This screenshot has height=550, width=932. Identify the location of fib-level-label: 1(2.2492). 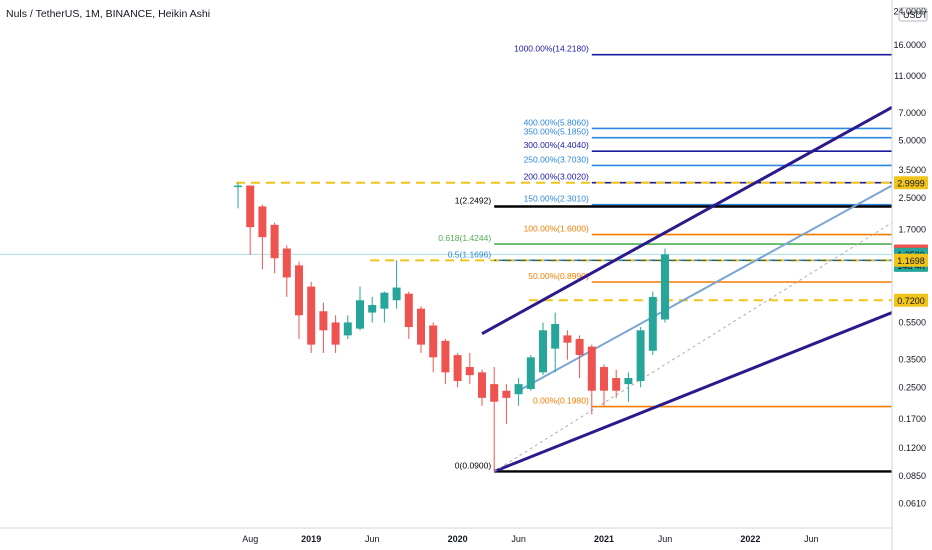
(473, 200).